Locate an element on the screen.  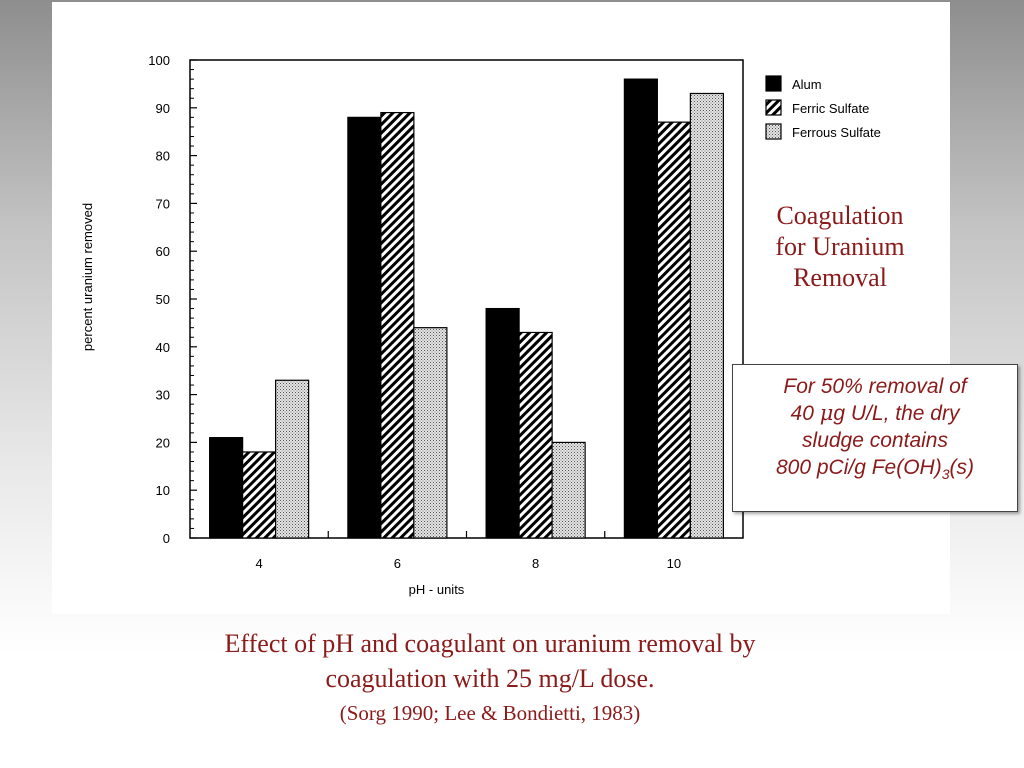
y-tick-label: 80 is located at coordinates (163, 156).